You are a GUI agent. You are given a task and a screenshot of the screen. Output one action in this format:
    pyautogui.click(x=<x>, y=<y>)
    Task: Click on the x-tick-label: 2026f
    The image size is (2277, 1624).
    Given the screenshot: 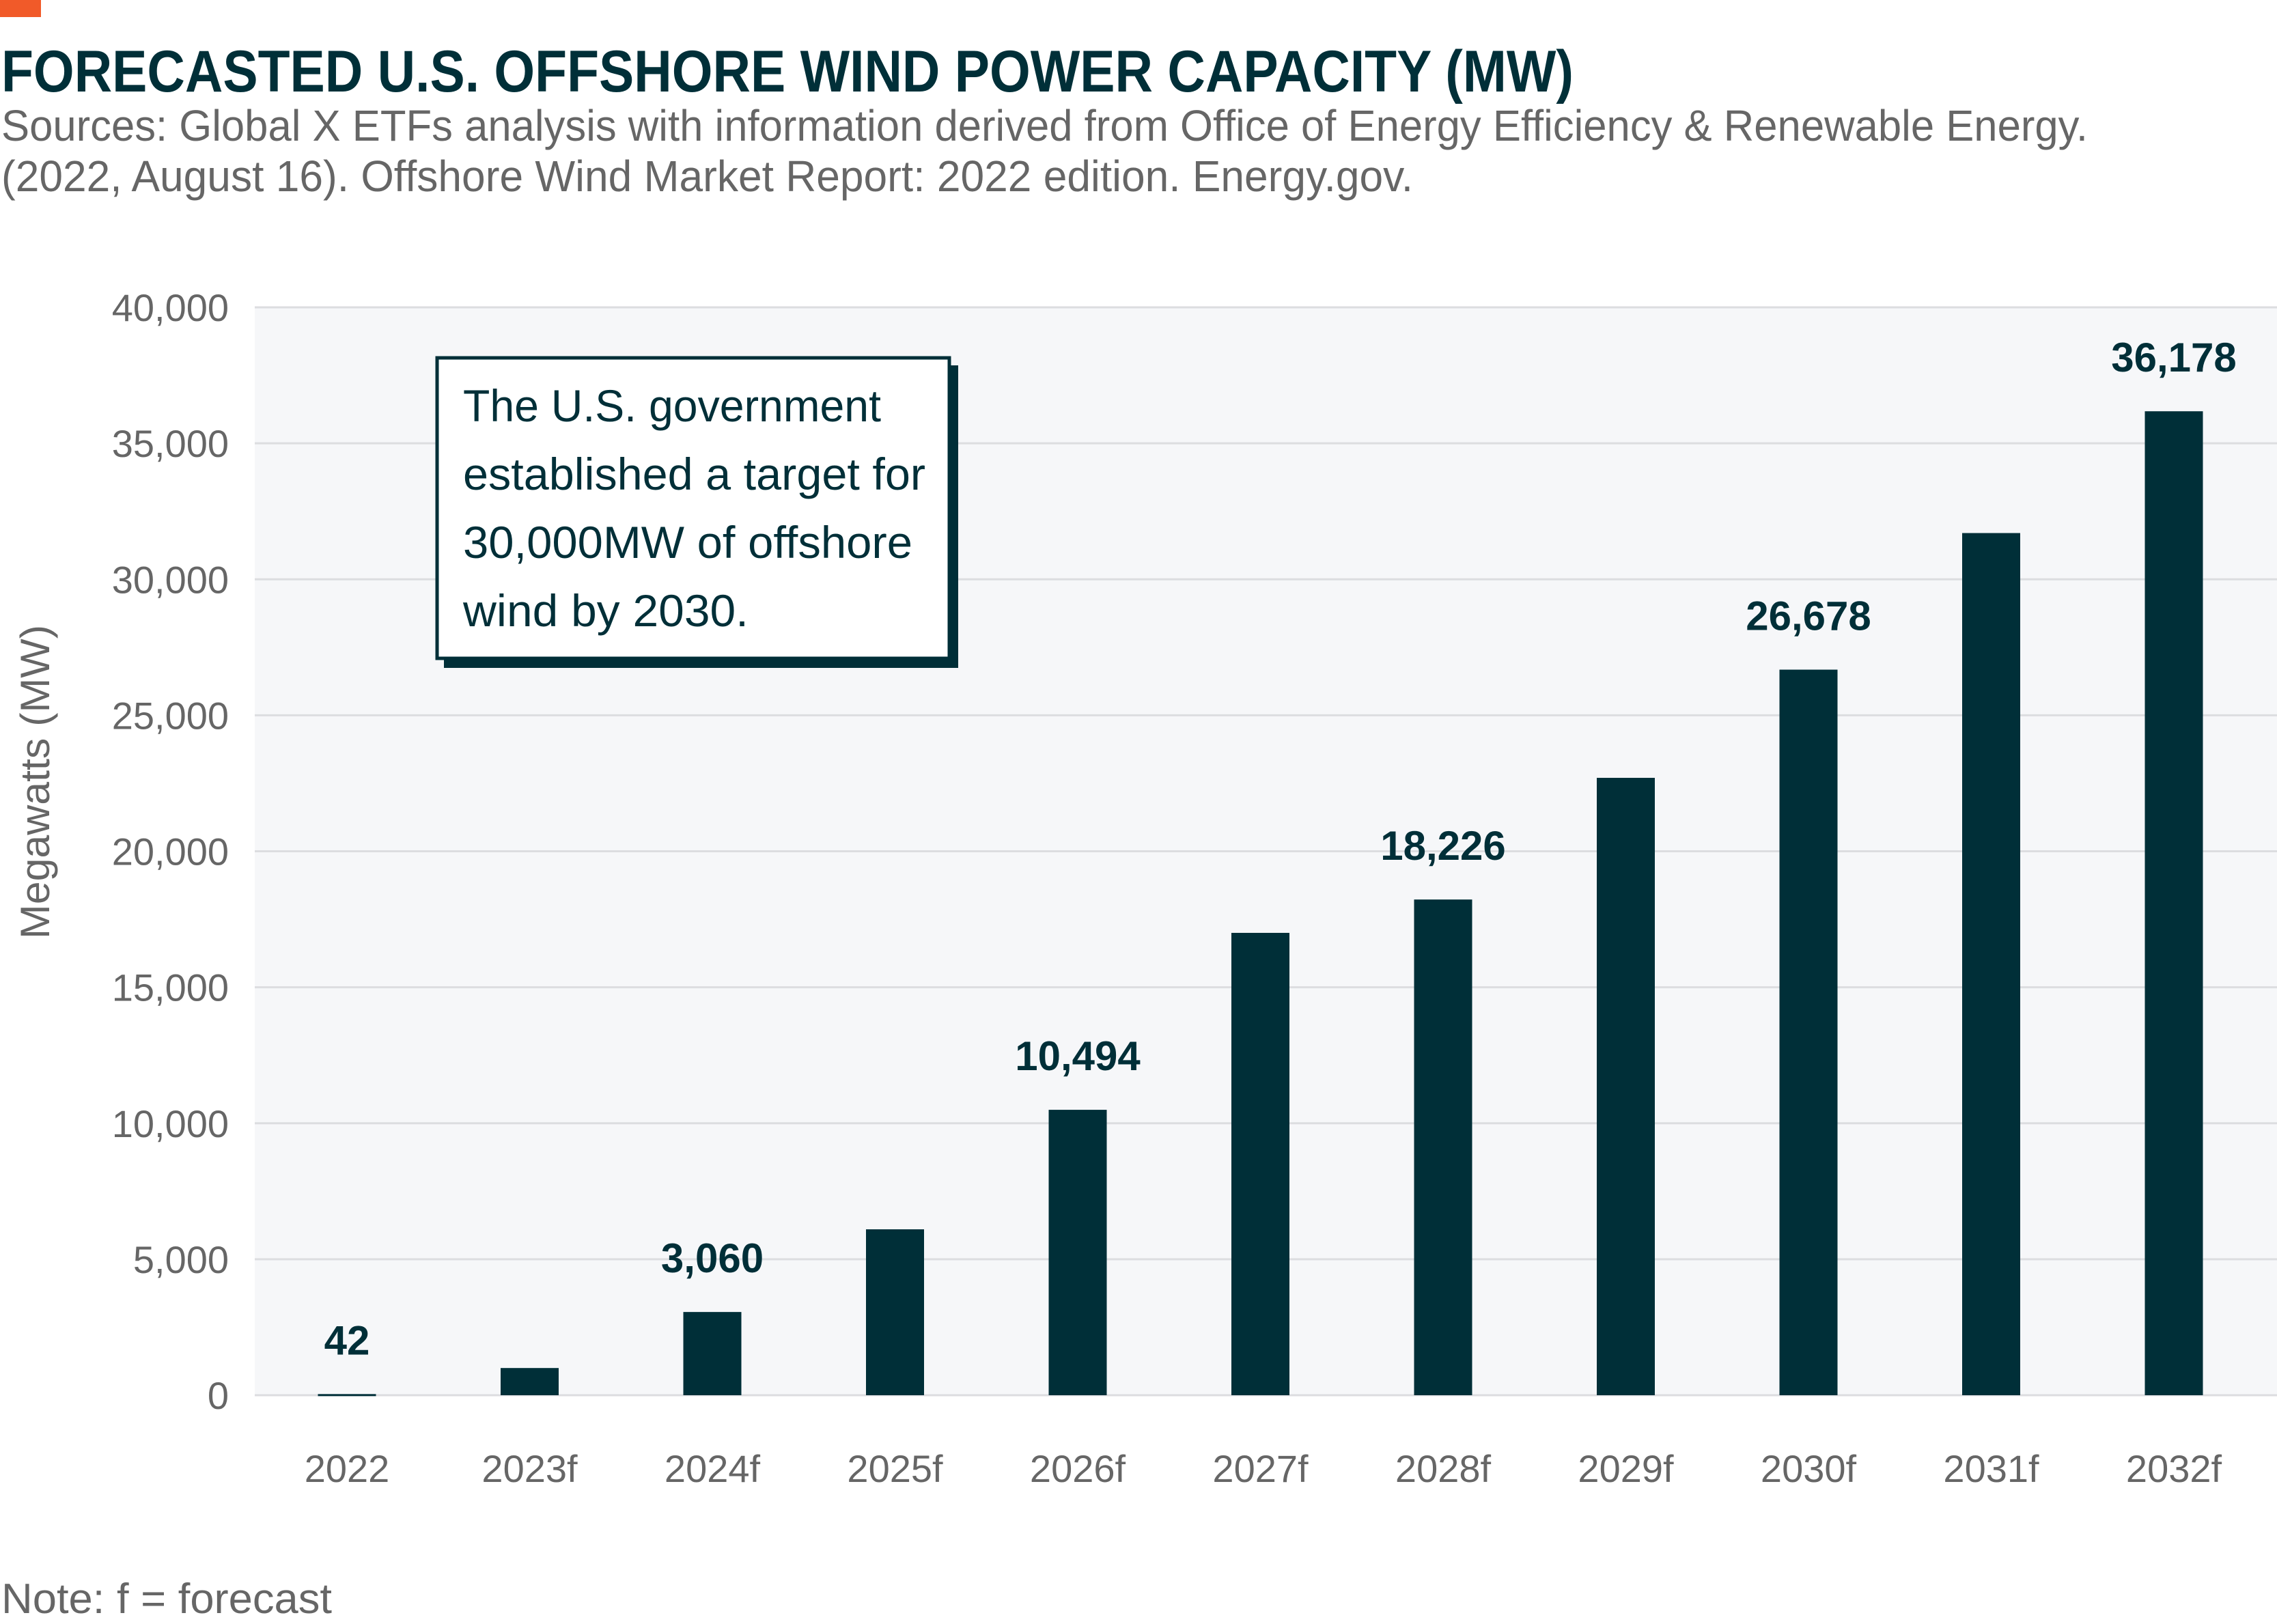 What is the action you would take?
    pyautogui.click(x=1078, y=1468)
    